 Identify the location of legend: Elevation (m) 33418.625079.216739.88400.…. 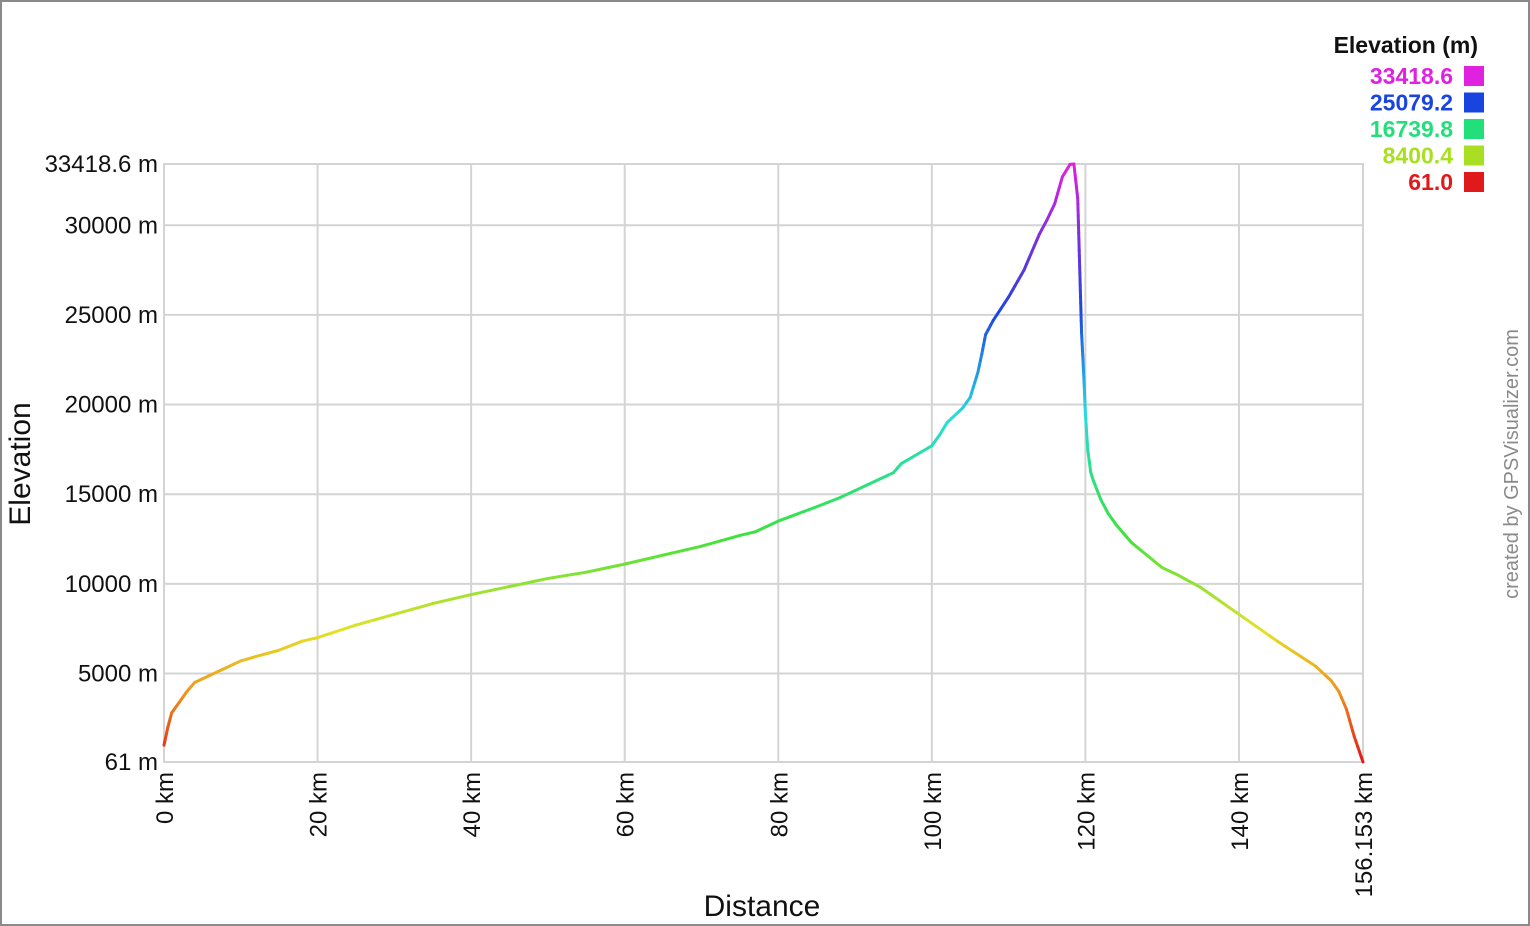
(1409, 113).